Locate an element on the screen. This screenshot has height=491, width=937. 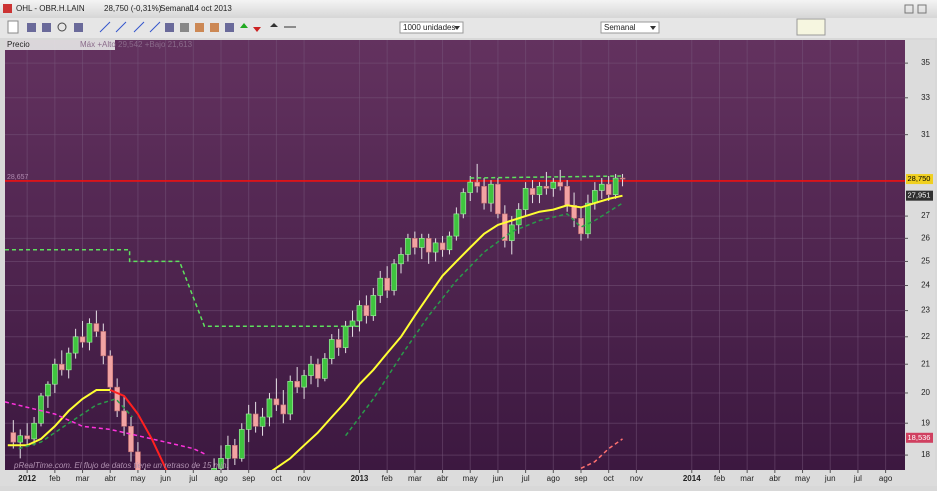
tool-hand is located at coordinates (78, 27).